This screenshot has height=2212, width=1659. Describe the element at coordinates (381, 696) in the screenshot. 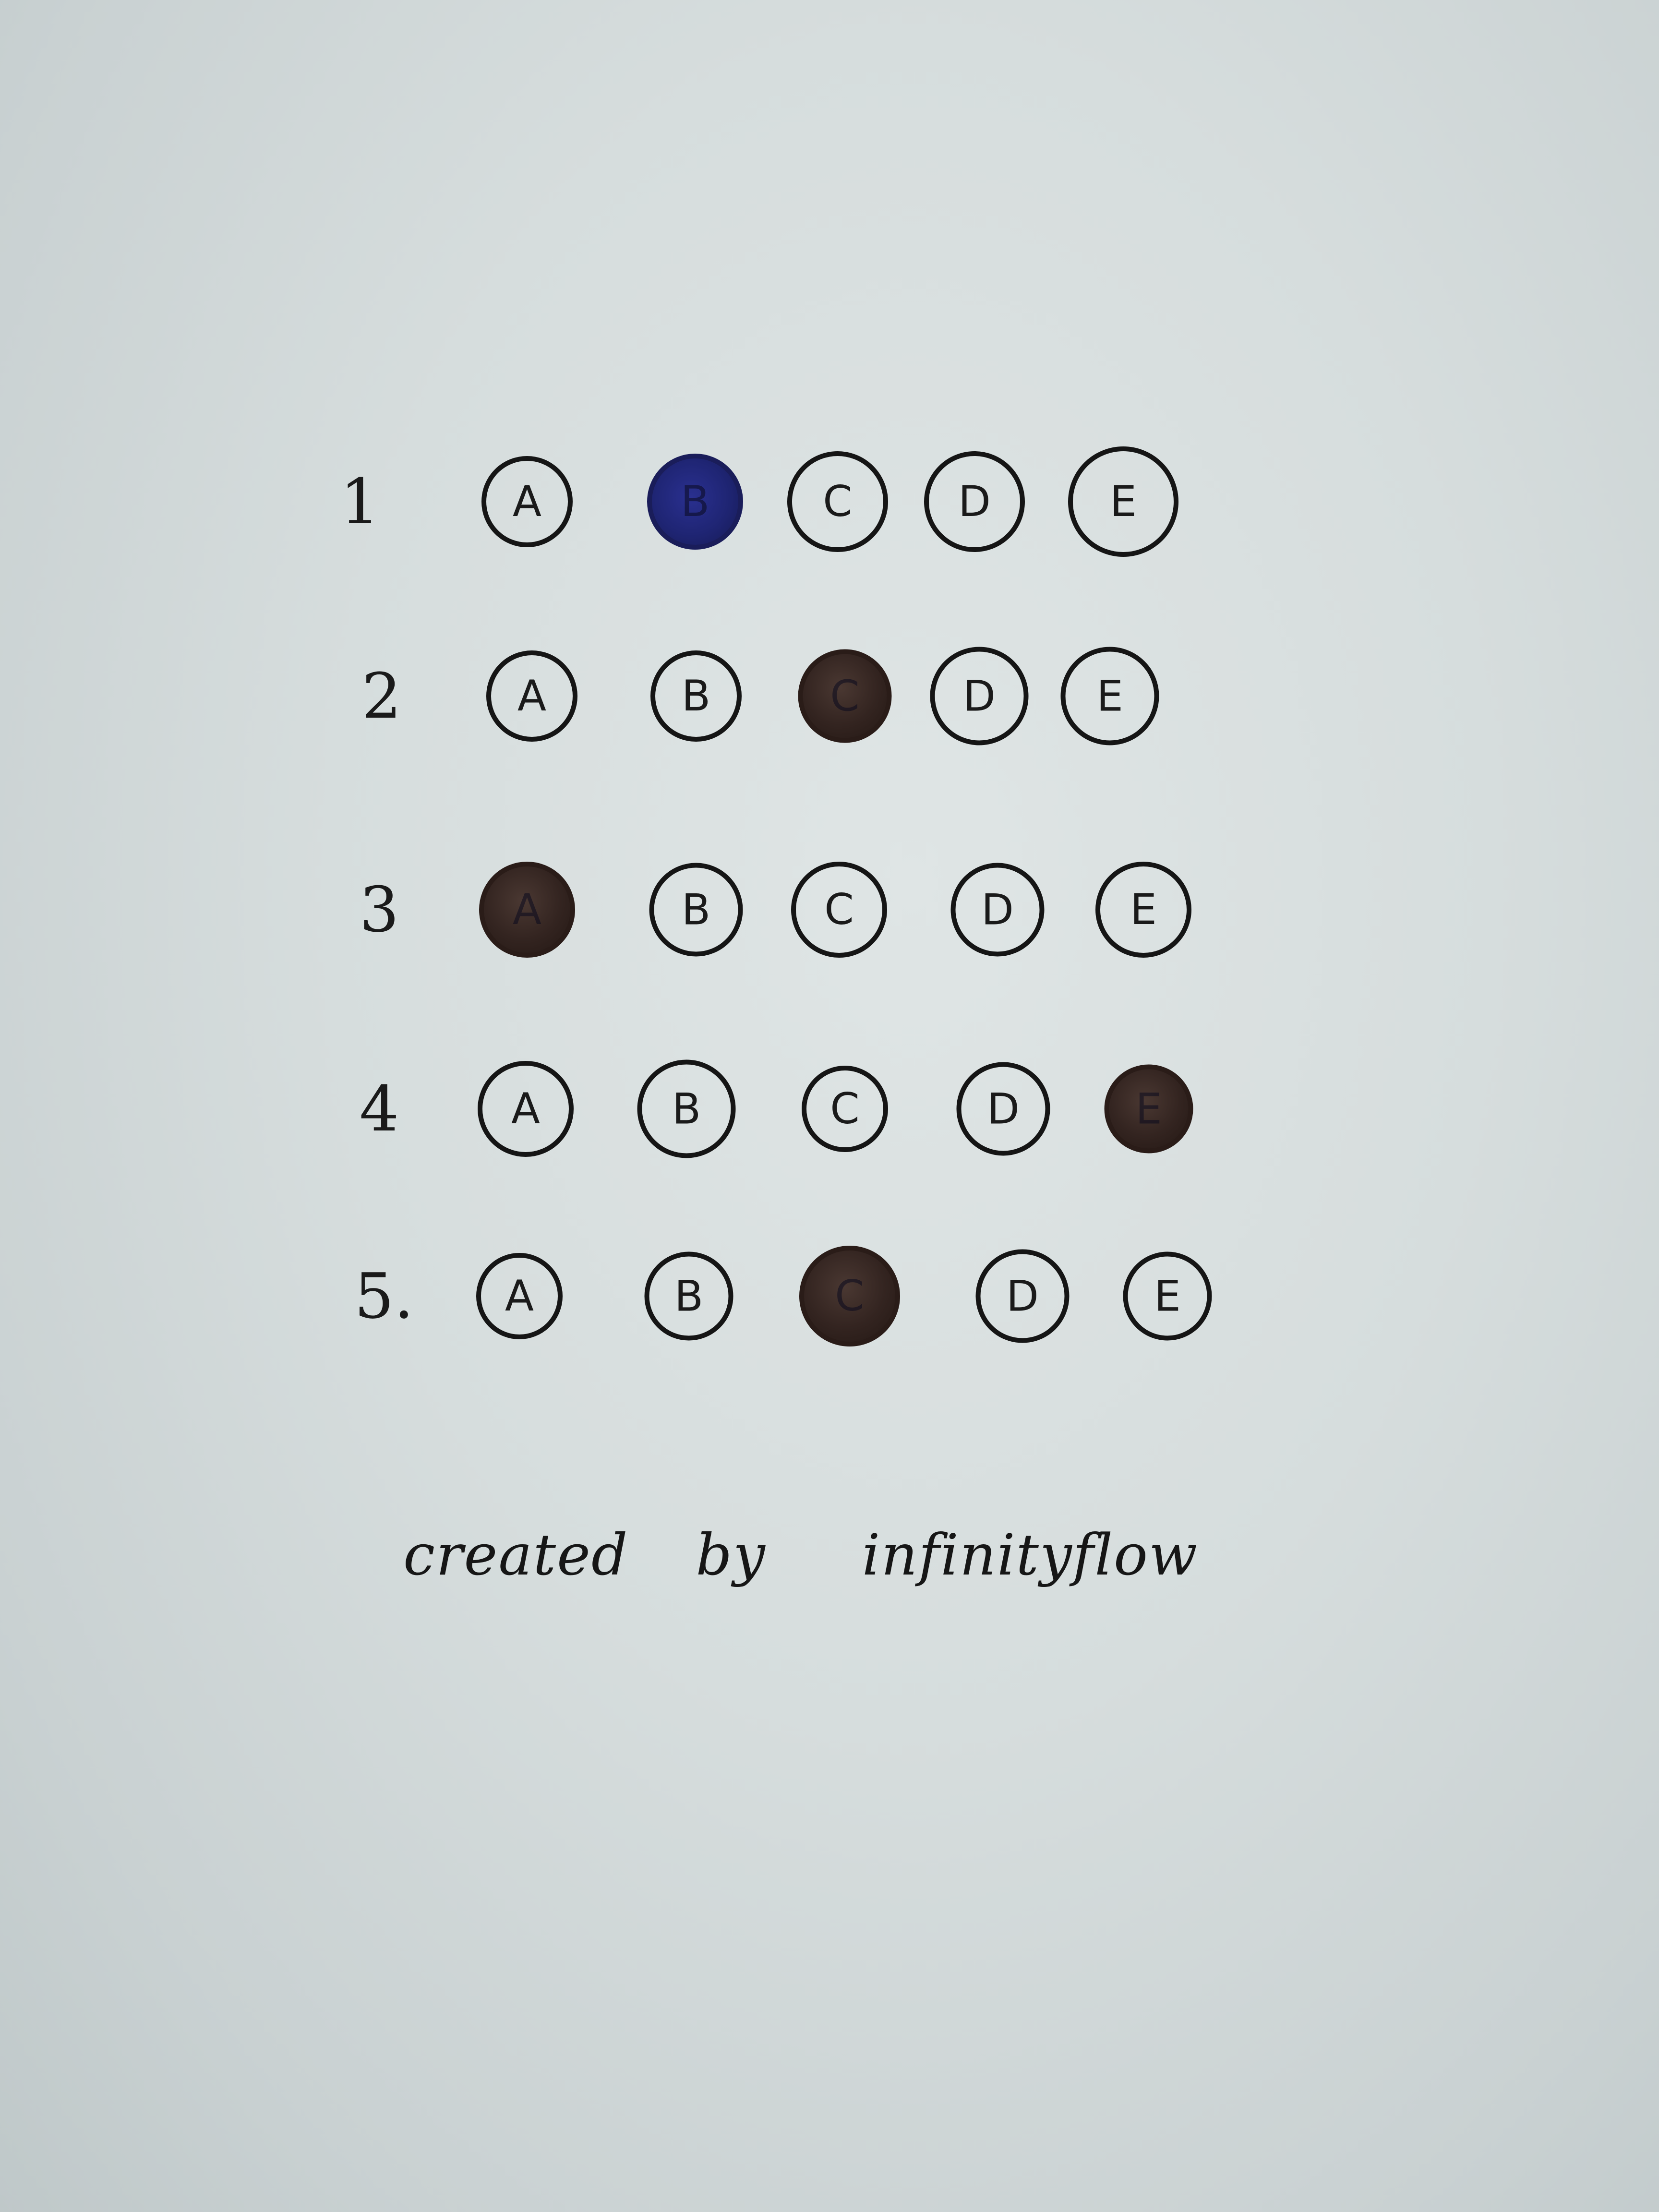

I see `question-number: 2` at that location.